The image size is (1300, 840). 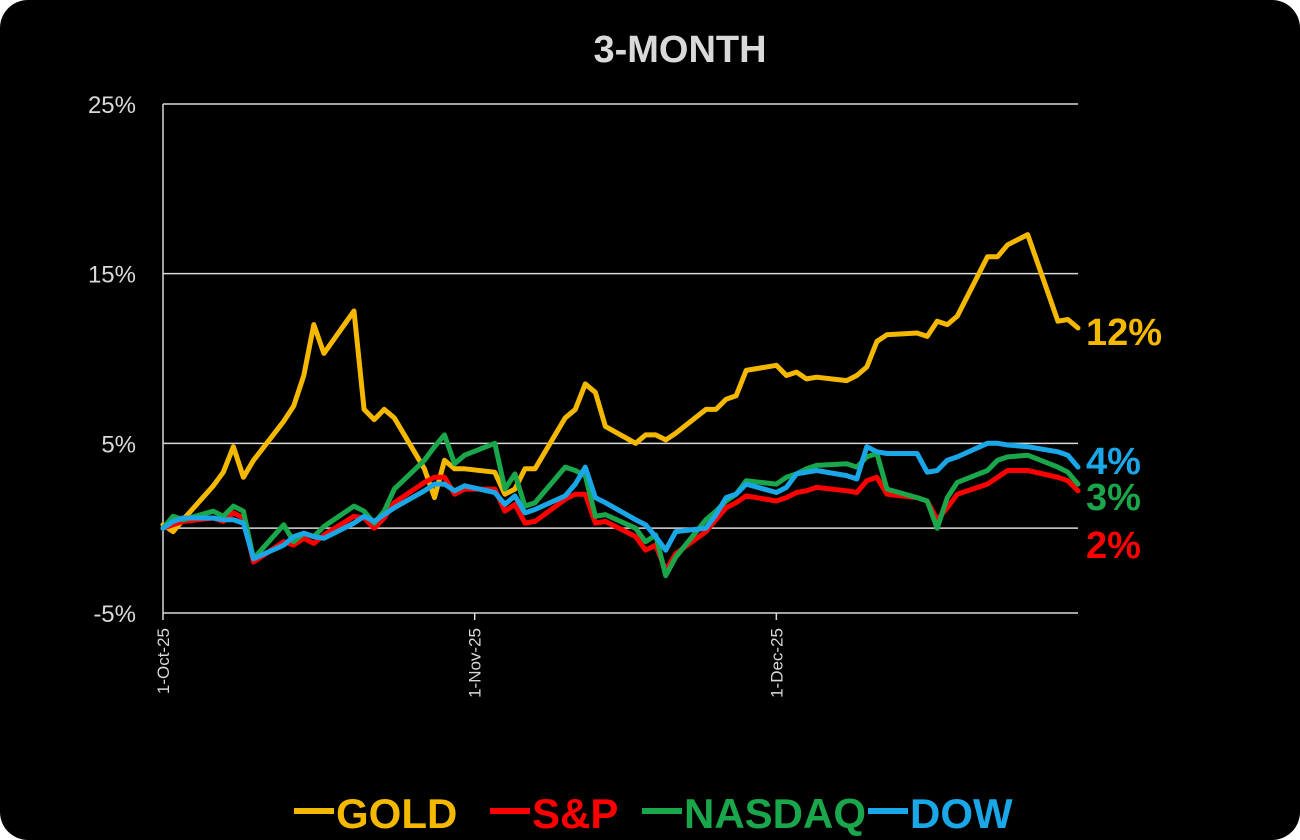 What do you see at coordinates (112, 105) in the screenshot?
I see `y-tick-label: 25%` at bounding box center [112, 105].